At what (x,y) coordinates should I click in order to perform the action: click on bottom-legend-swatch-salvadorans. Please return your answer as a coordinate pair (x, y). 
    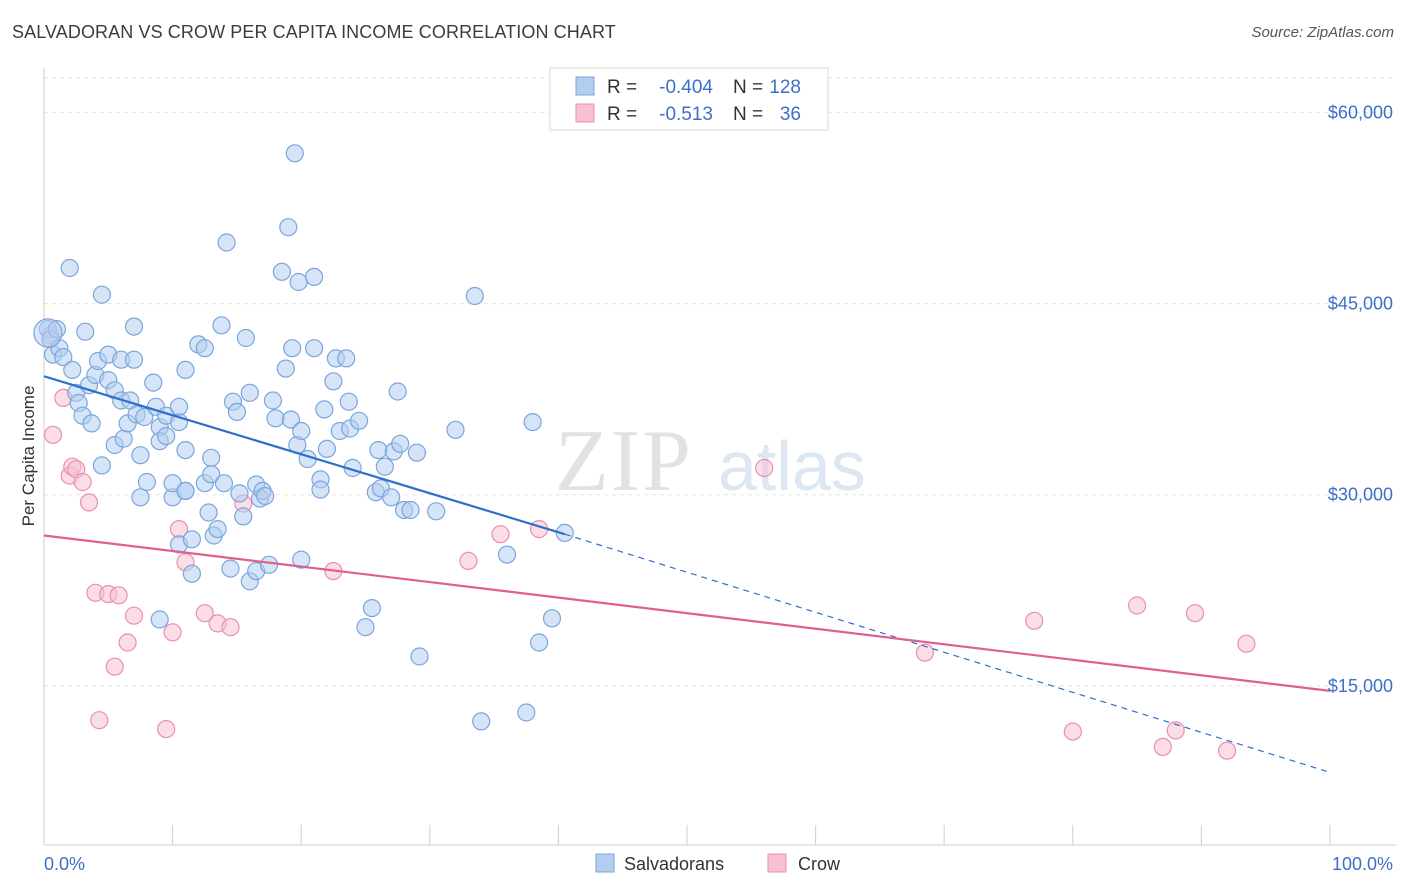
    Looking at the image, I should click on (605, 863).